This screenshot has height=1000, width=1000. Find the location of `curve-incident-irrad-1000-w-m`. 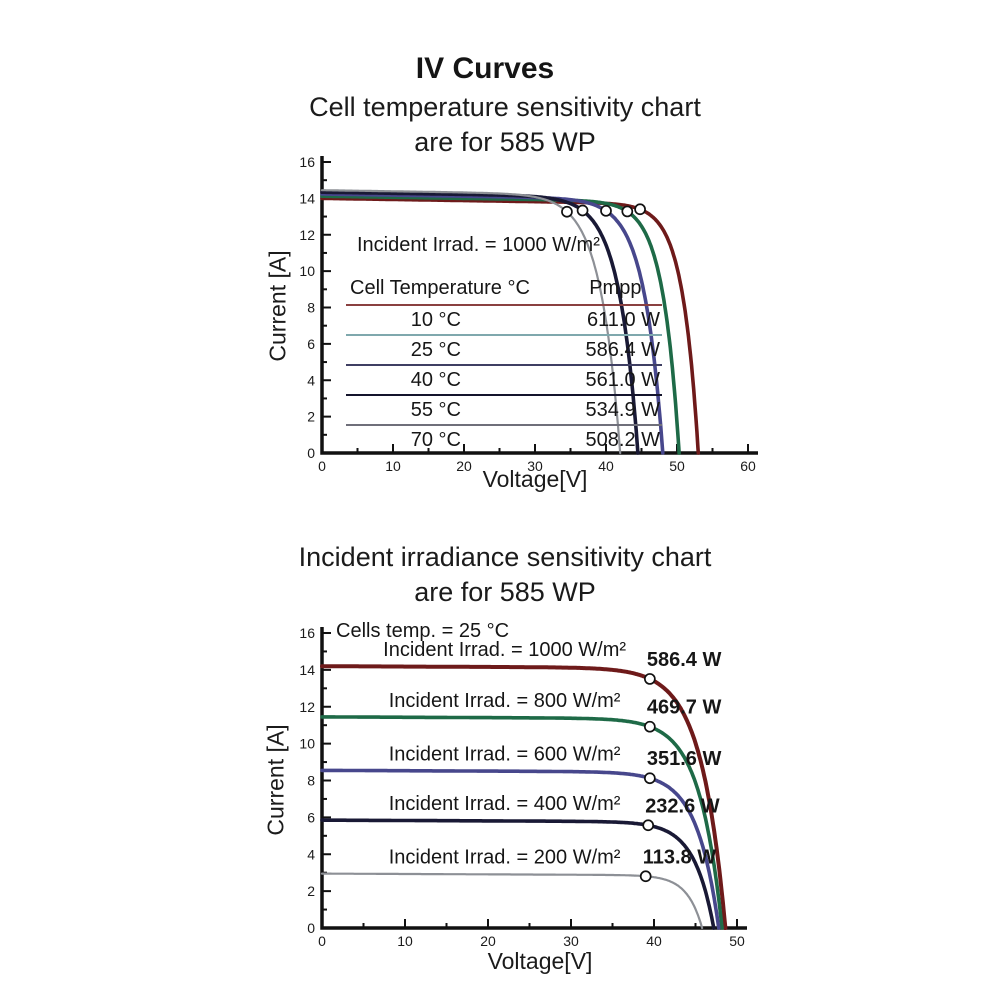

curve-incident-irrad-1000-w-m is located at coordinates (524, 797).